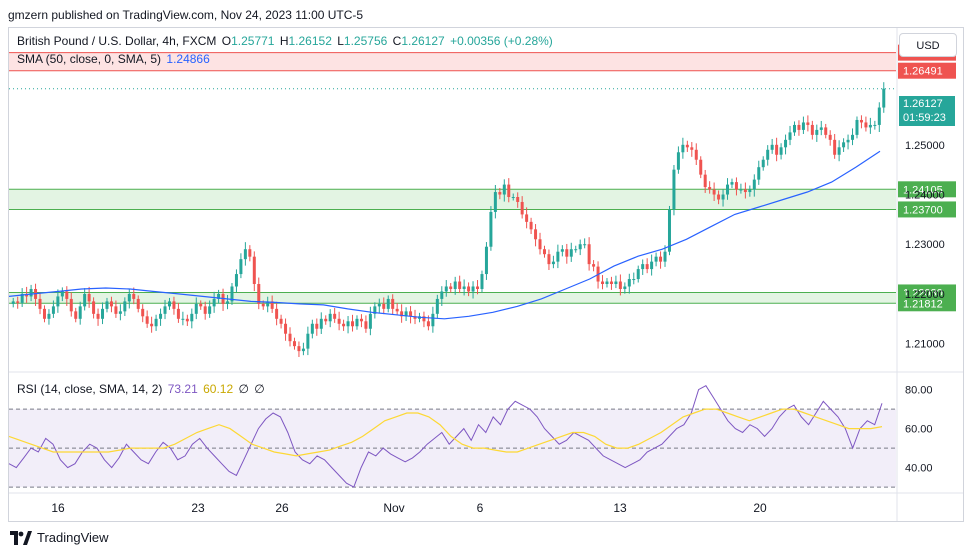 The width and height of the screenshot is (970, 557). I want to click on footer-brand: TradingView, so click(59, 537).